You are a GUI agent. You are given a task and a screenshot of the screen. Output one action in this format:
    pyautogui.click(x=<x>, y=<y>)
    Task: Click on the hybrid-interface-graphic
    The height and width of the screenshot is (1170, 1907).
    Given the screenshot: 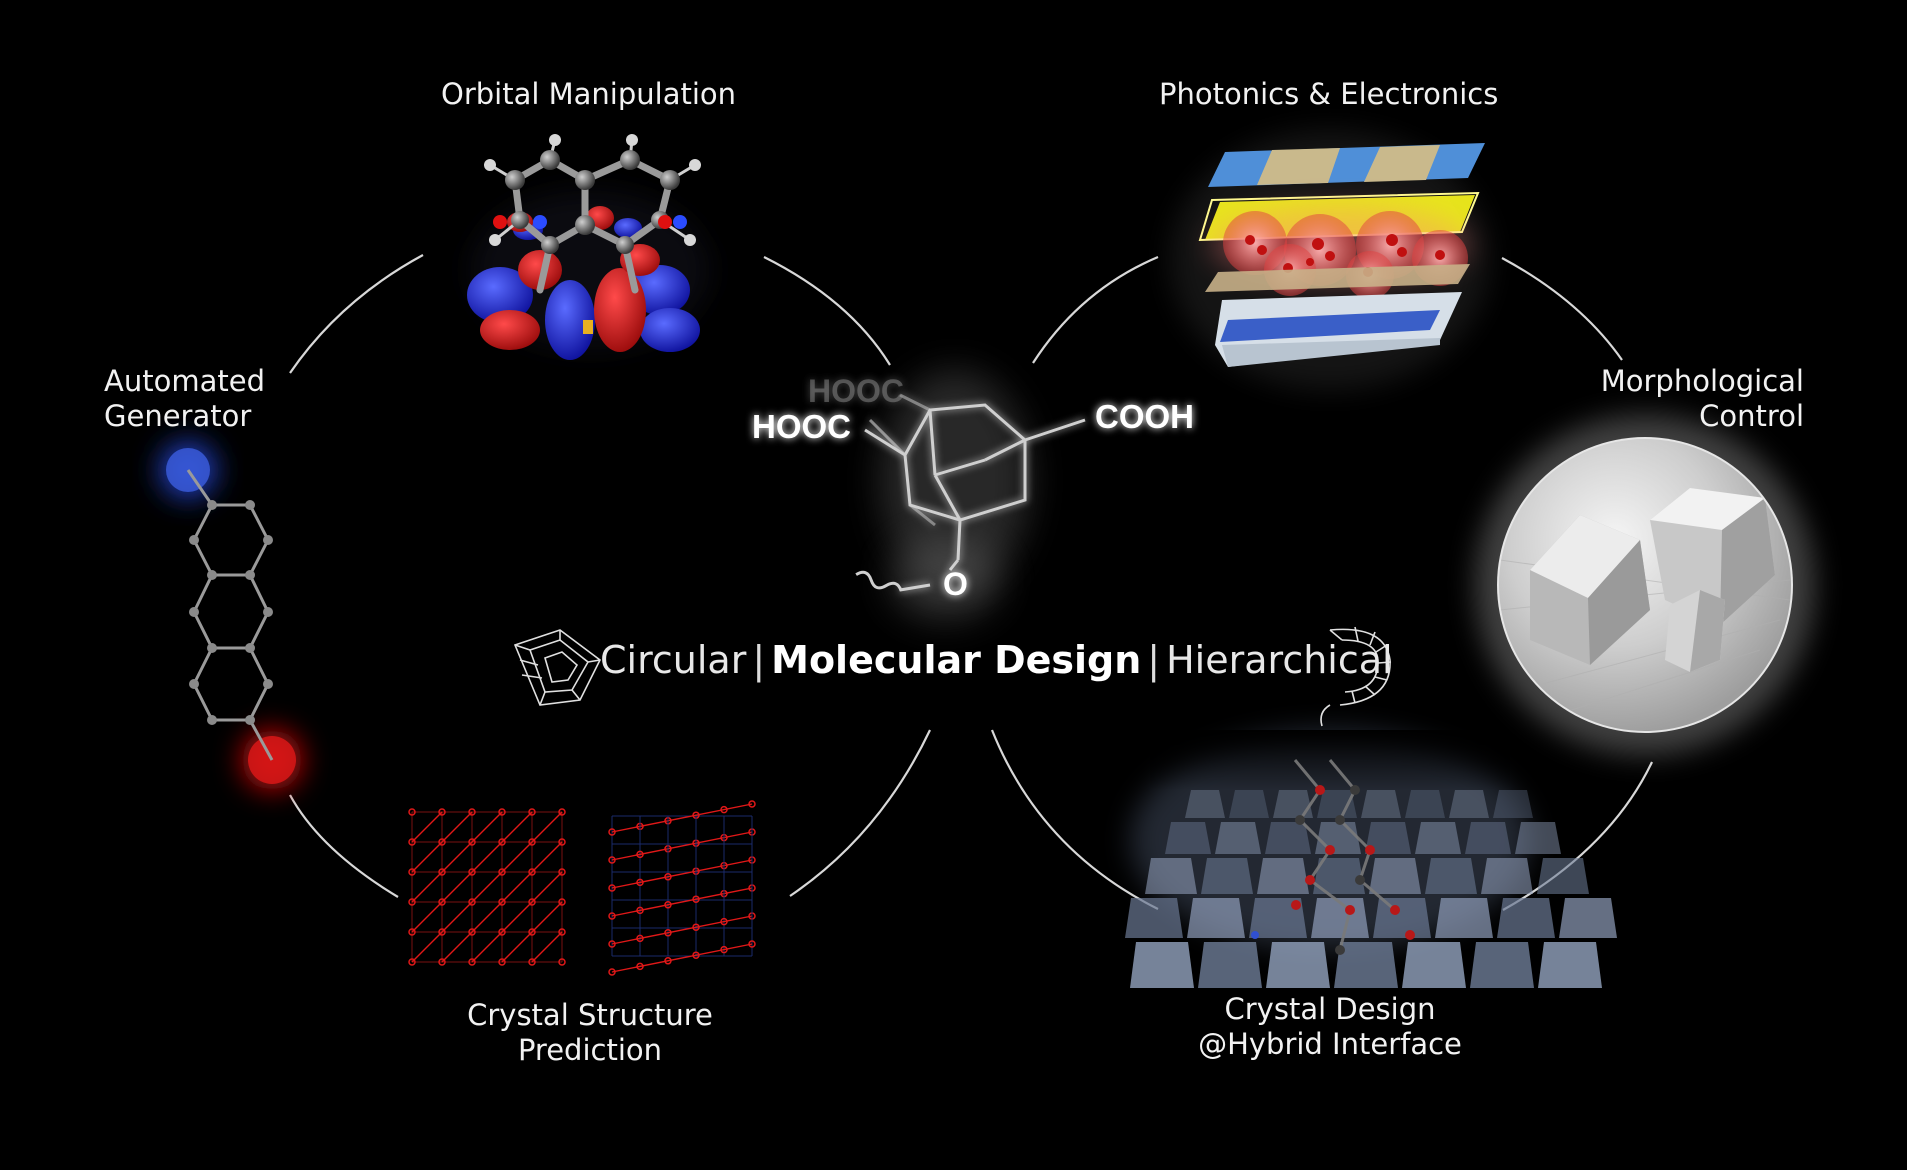 What is the action you would take?
    pyautogui.click(x=1371, y=859)
    